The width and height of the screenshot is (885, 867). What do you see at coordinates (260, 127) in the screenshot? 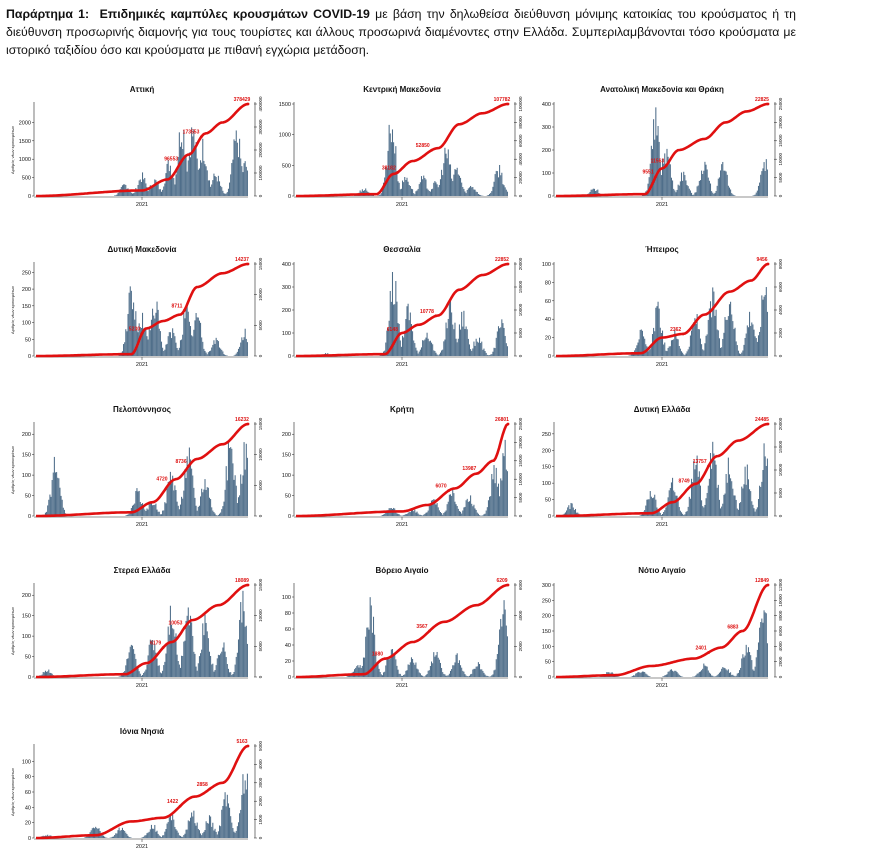
I see `right-axis-label: 300000` at bounding box center [260, 127].